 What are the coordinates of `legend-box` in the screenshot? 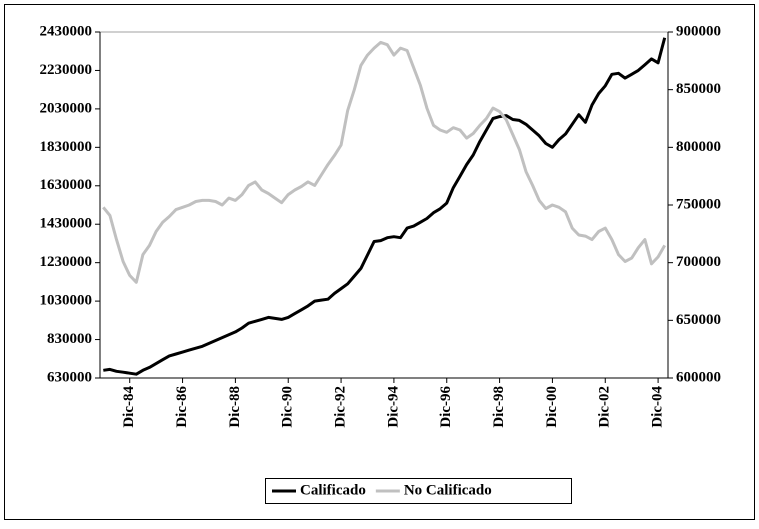 It's located at (418, 491).